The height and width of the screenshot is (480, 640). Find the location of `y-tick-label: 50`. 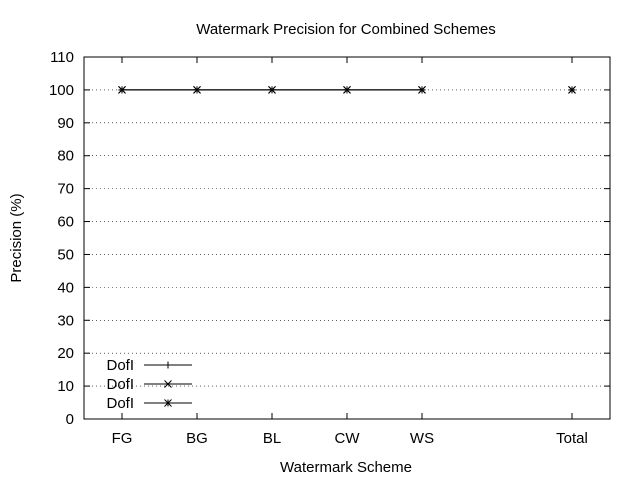

y-tick-label: 50 is located at coordinates (65, 254).